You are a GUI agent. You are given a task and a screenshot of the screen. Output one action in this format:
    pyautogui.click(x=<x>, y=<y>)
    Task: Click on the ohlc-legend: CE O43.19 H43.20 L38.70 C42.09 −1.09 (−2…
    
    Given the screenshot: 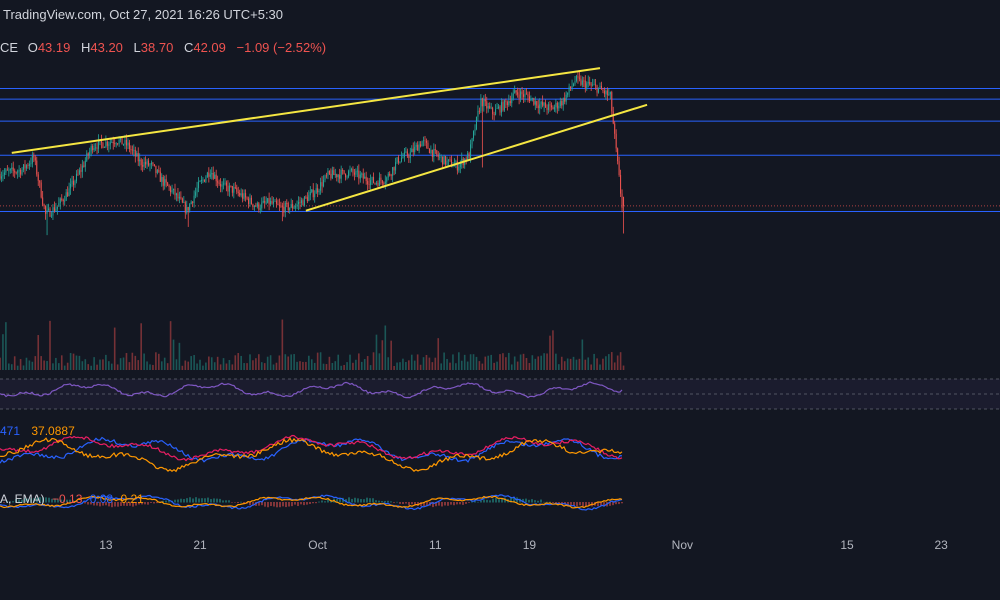 What is the action you would take?
    pyautogui.click(x=166, y=47)
    